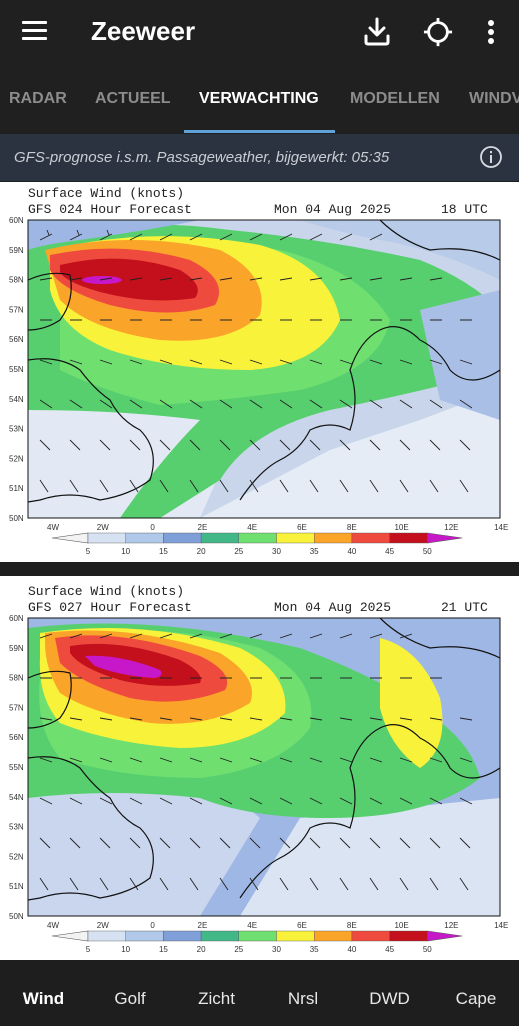  Describe the element at coordinates (501, 527) in the screenshot. I see `lon-tick-label: 14E` at that location.